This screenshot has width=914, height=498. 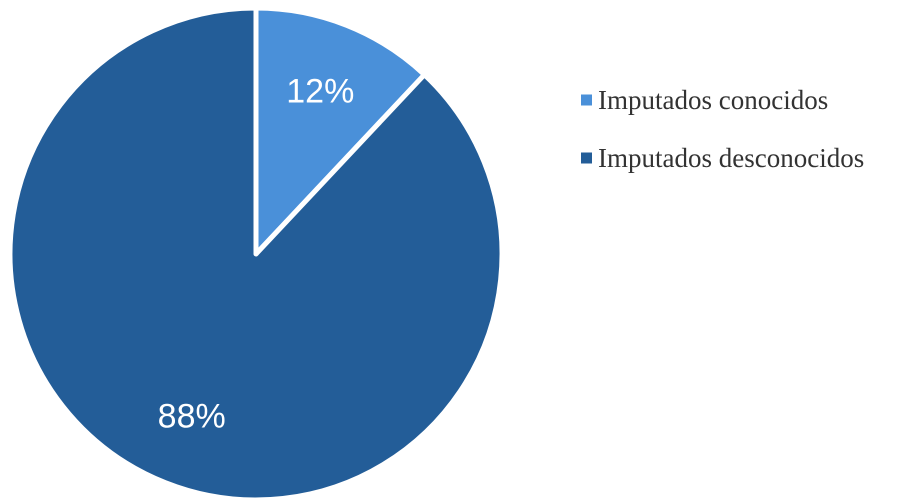 I want to click on legend-label-1: Imputados conocidos, so click(x=713, y=100).